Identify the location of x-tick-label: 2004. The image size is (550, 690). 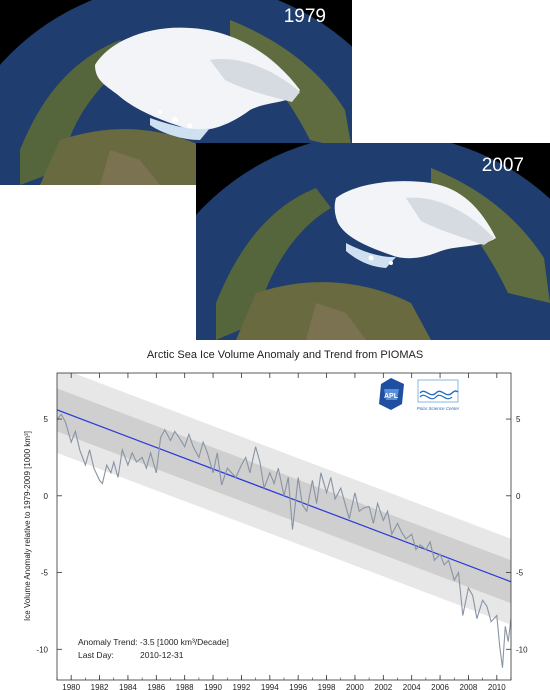
(412, 686).